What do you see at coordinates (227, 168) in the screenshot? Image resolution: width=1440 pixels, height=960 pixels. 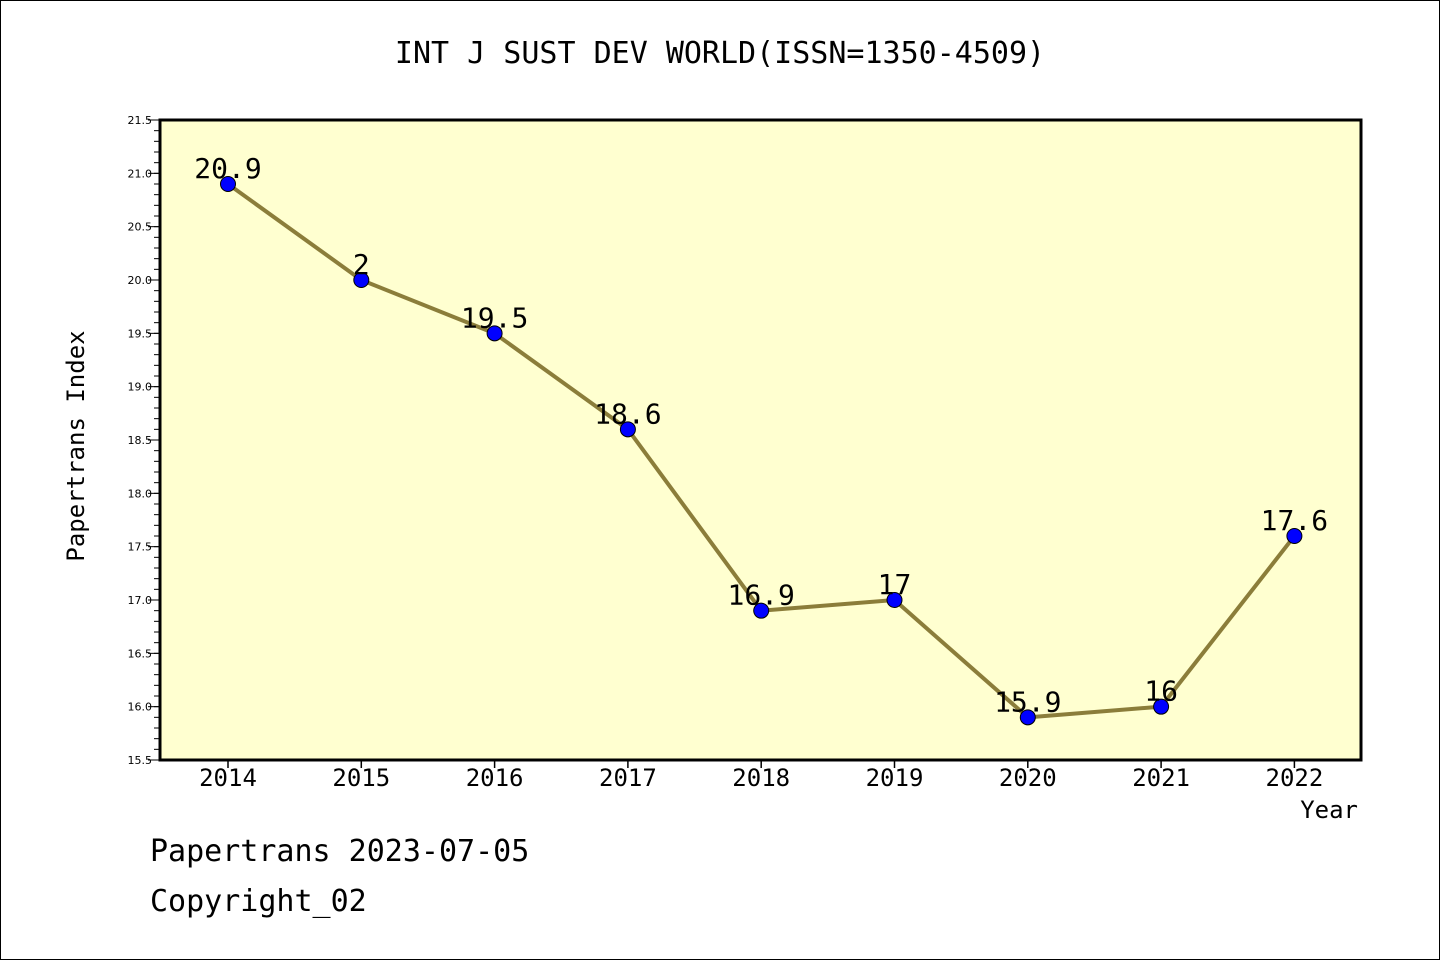 I see `data-label: 20.9` at bounding box center [227, 168].